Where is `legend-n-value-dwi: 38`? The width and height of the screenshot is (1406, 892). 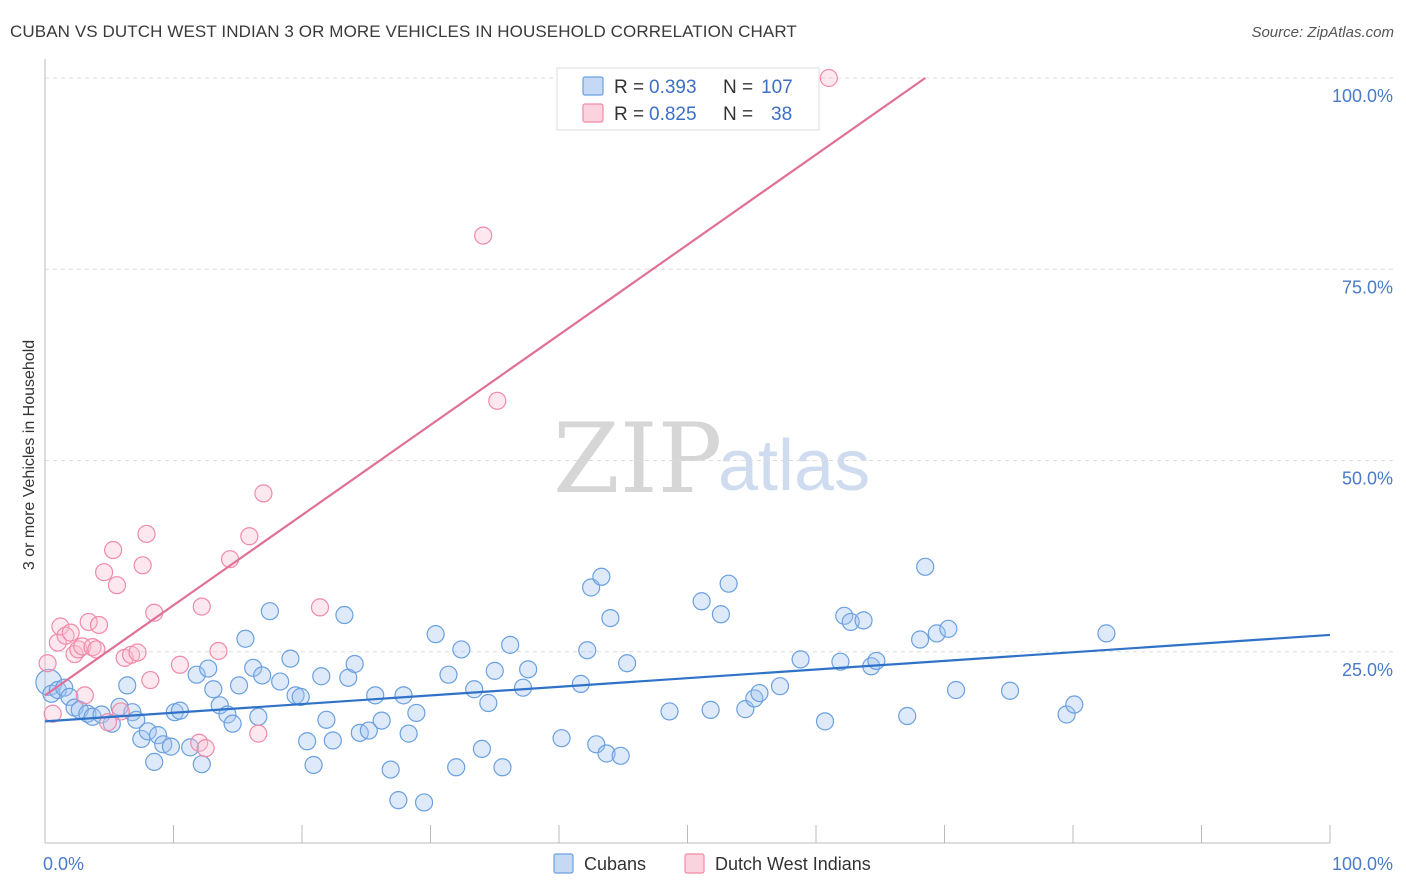 legend-n-value-dwi: 38 is located at coordinates (781, 114).